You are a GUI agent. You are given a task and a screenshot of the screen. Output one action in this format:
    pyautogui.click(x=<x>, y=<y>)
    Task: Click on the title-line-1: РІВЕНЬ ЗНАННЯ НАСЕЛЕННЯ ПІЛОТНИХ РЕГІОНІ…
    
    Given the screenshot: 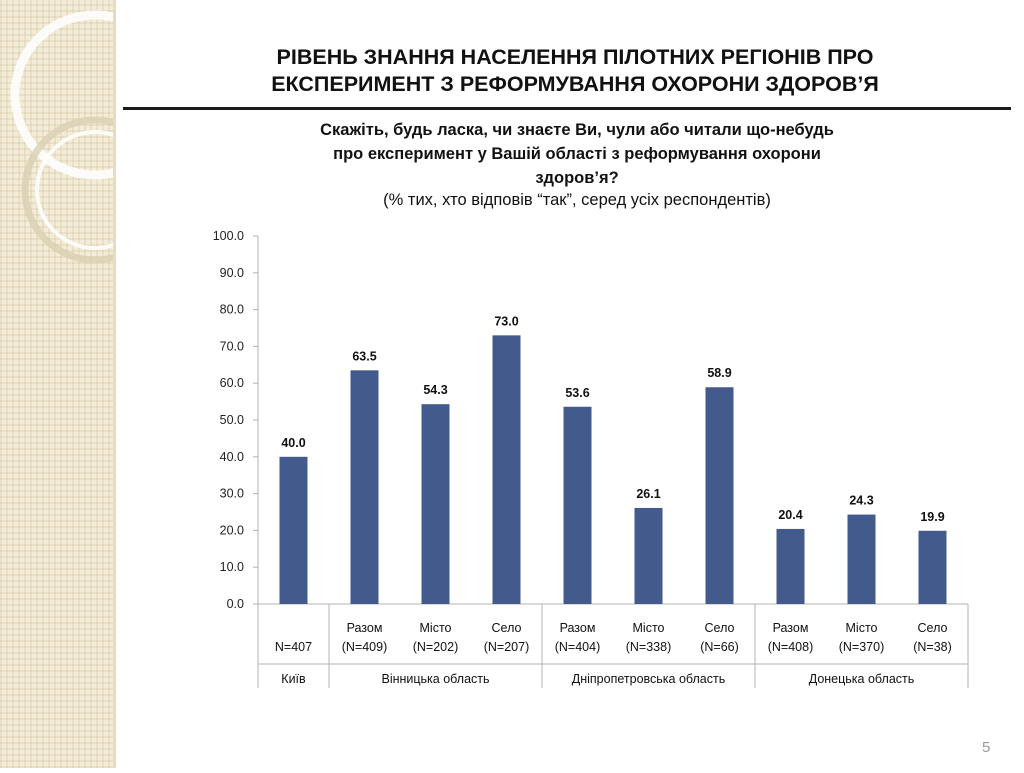 What is the action you would take?
    pyautogui.click(x=575, y=57)
    